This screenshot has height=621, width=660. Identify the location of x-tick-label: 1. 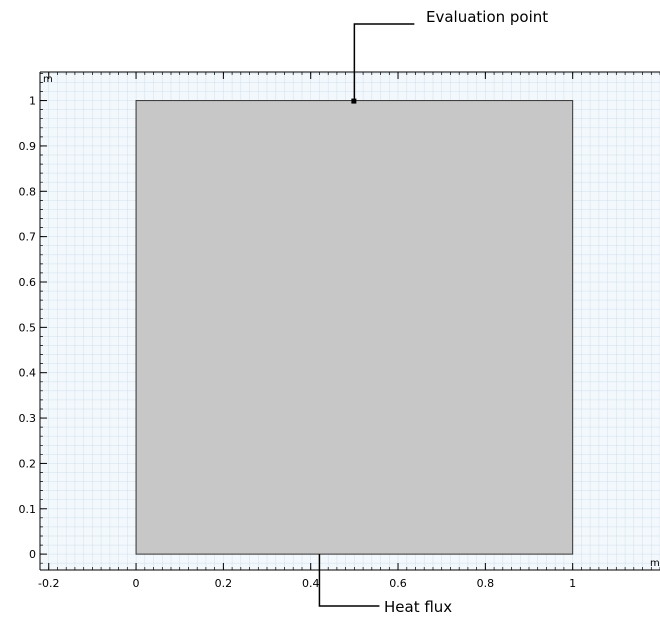
(572, 583).